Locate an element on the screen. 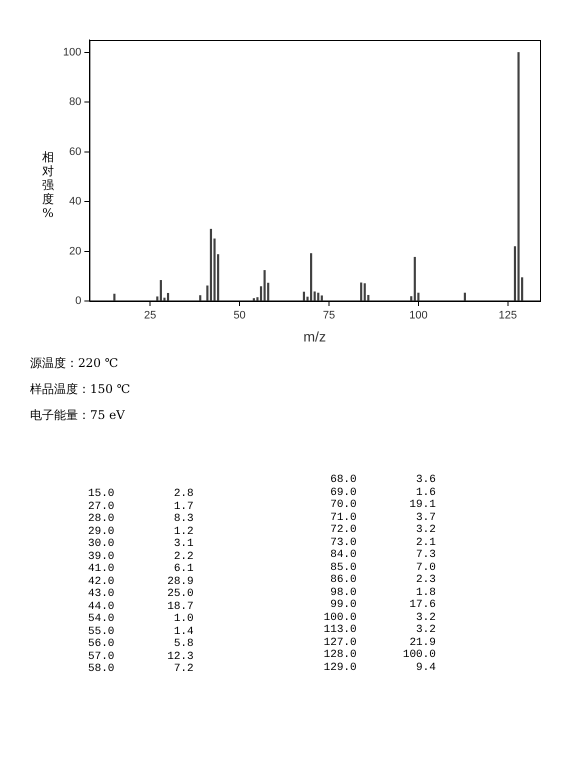 The width and height of the screenshot is (570, 773). text: 27.0 1.7 is located at coordinates (141, 506).